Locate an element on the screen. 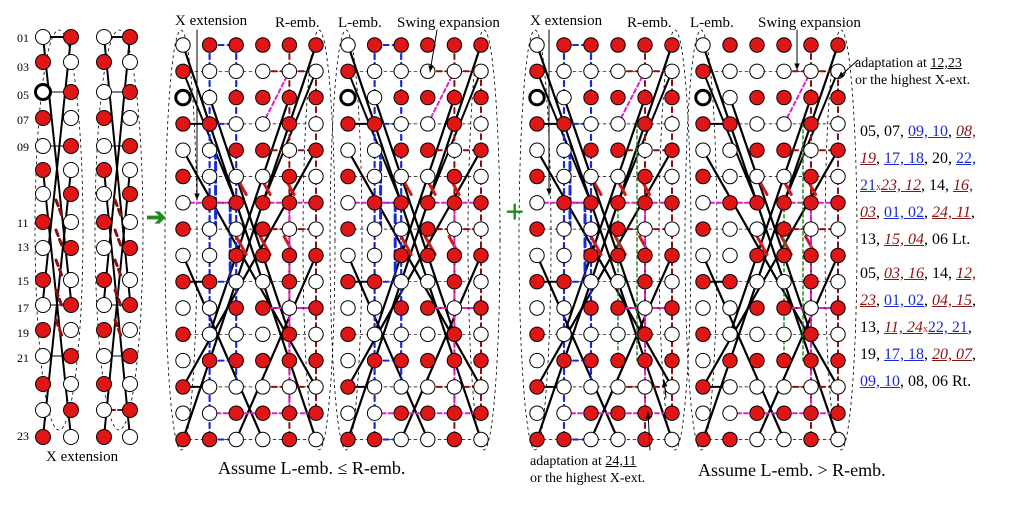 The width and height of the screenshot is (1024, 511). sequence-token: 22, is located at coordinates (966, 158).